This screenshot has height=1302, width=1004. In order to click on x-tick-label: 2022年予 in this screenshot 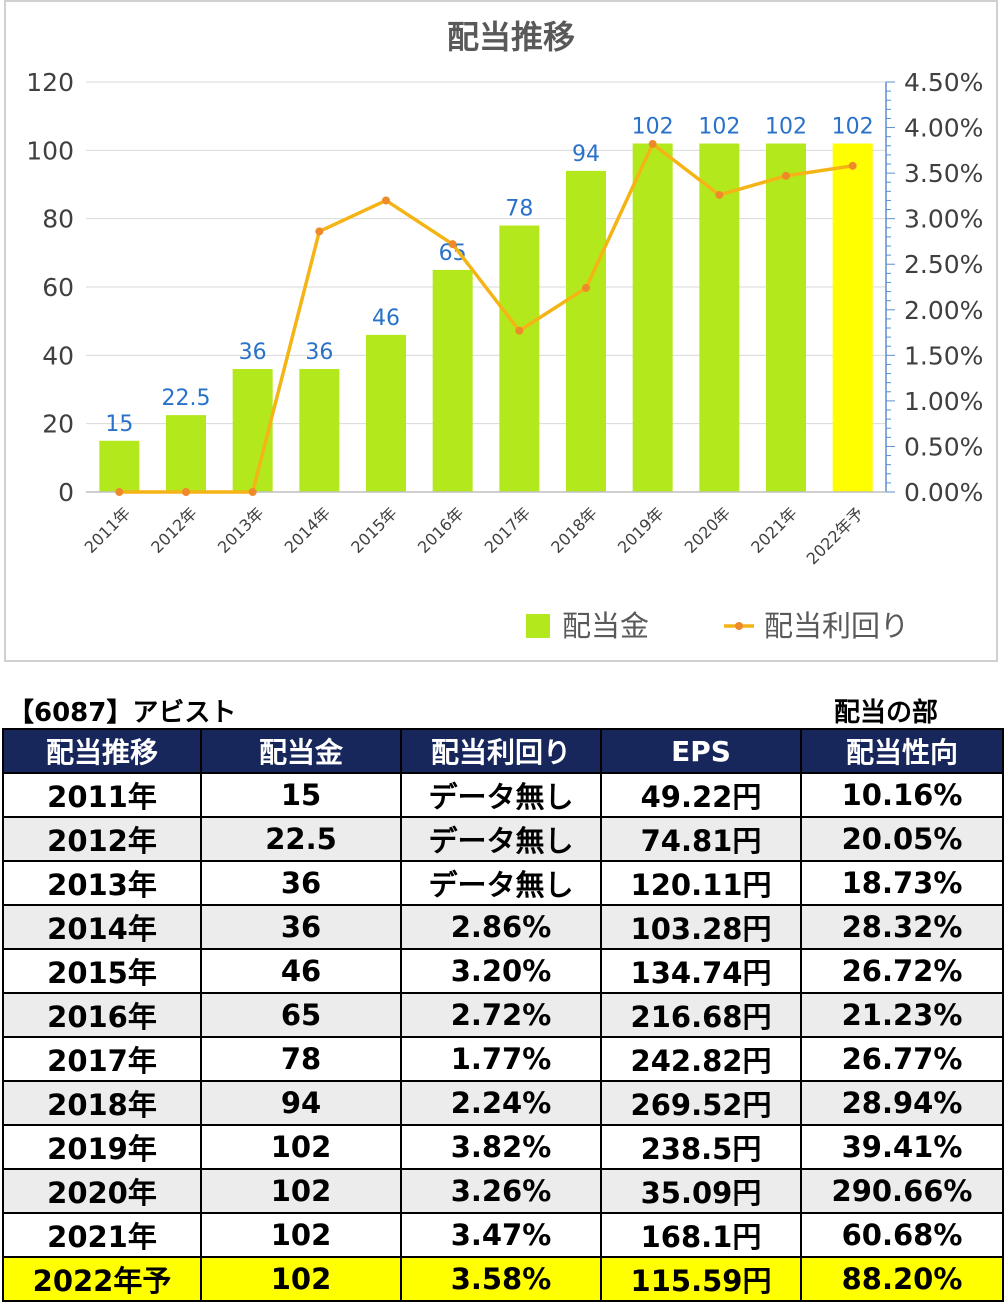, I will do `click(835, 535)`.